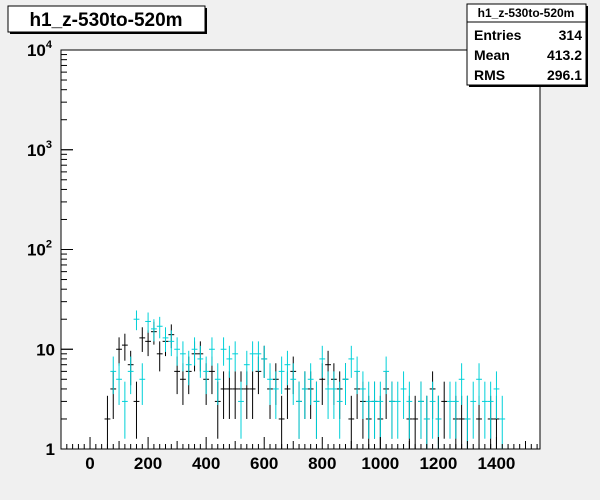 The width and height of the screenshot is (600, 500). What do you see at coordinates (39, 149) in the screenshot?
I see `y-tick-label: 10³` at bounding box center [39, 149].